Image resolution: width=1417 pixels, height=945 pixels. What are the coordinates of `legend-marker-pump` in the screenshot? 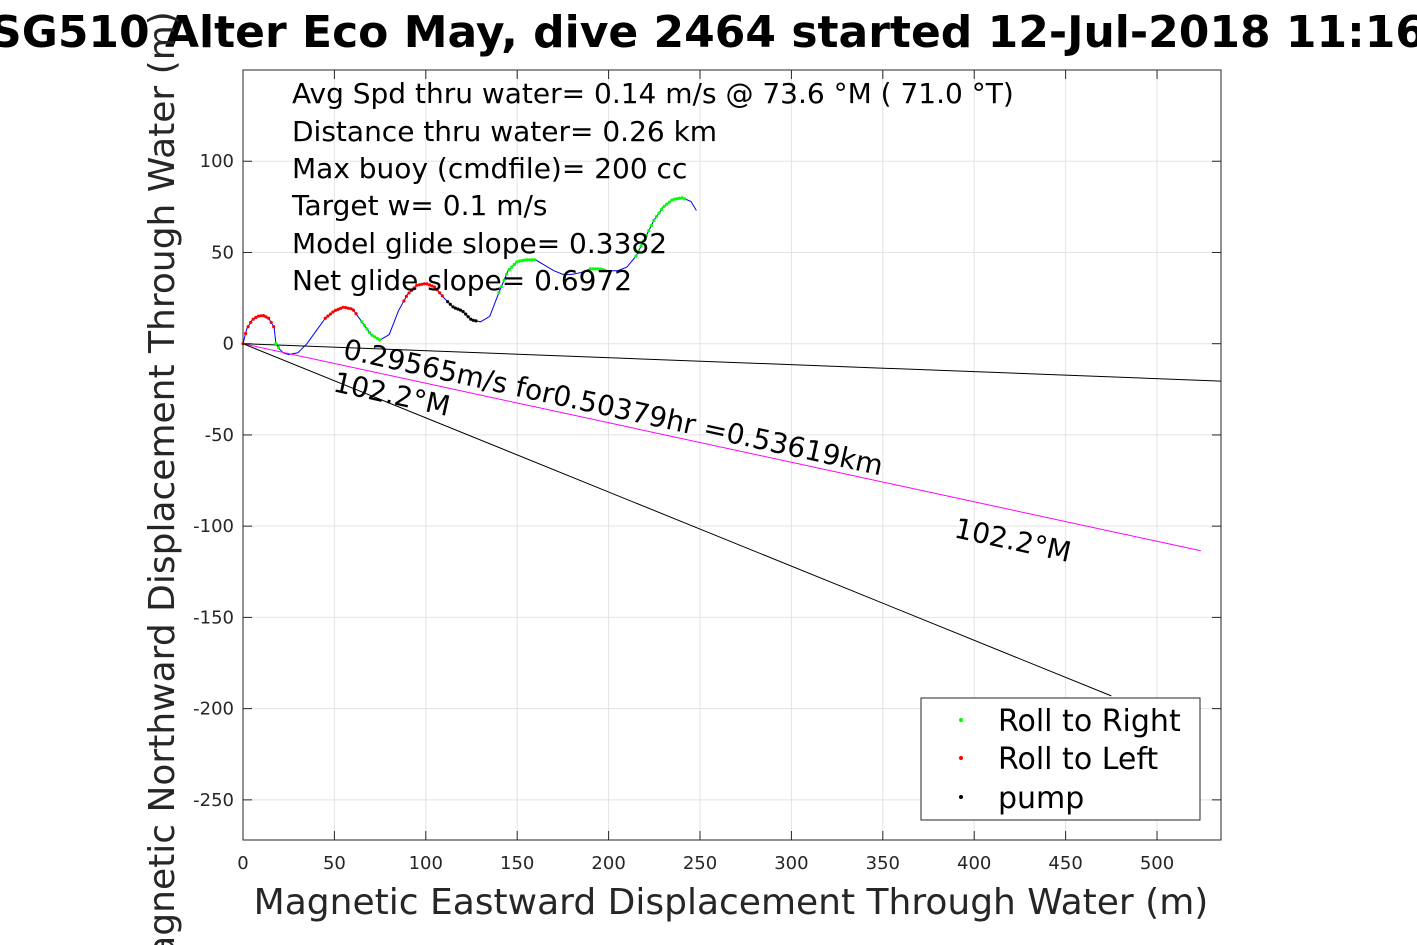 It's located at (961, 797).